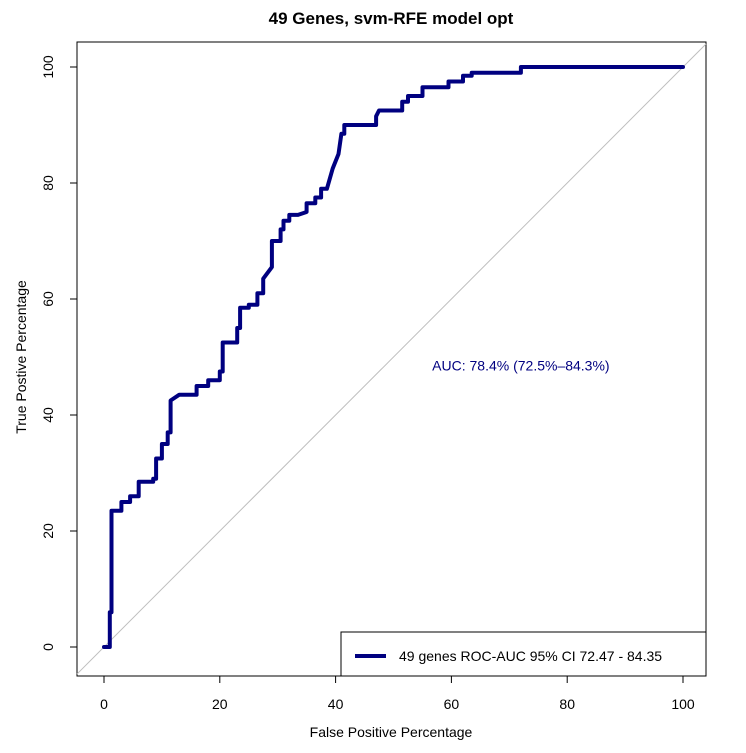  I want to click on y-tick-label-80: 80, so click(48, 183).